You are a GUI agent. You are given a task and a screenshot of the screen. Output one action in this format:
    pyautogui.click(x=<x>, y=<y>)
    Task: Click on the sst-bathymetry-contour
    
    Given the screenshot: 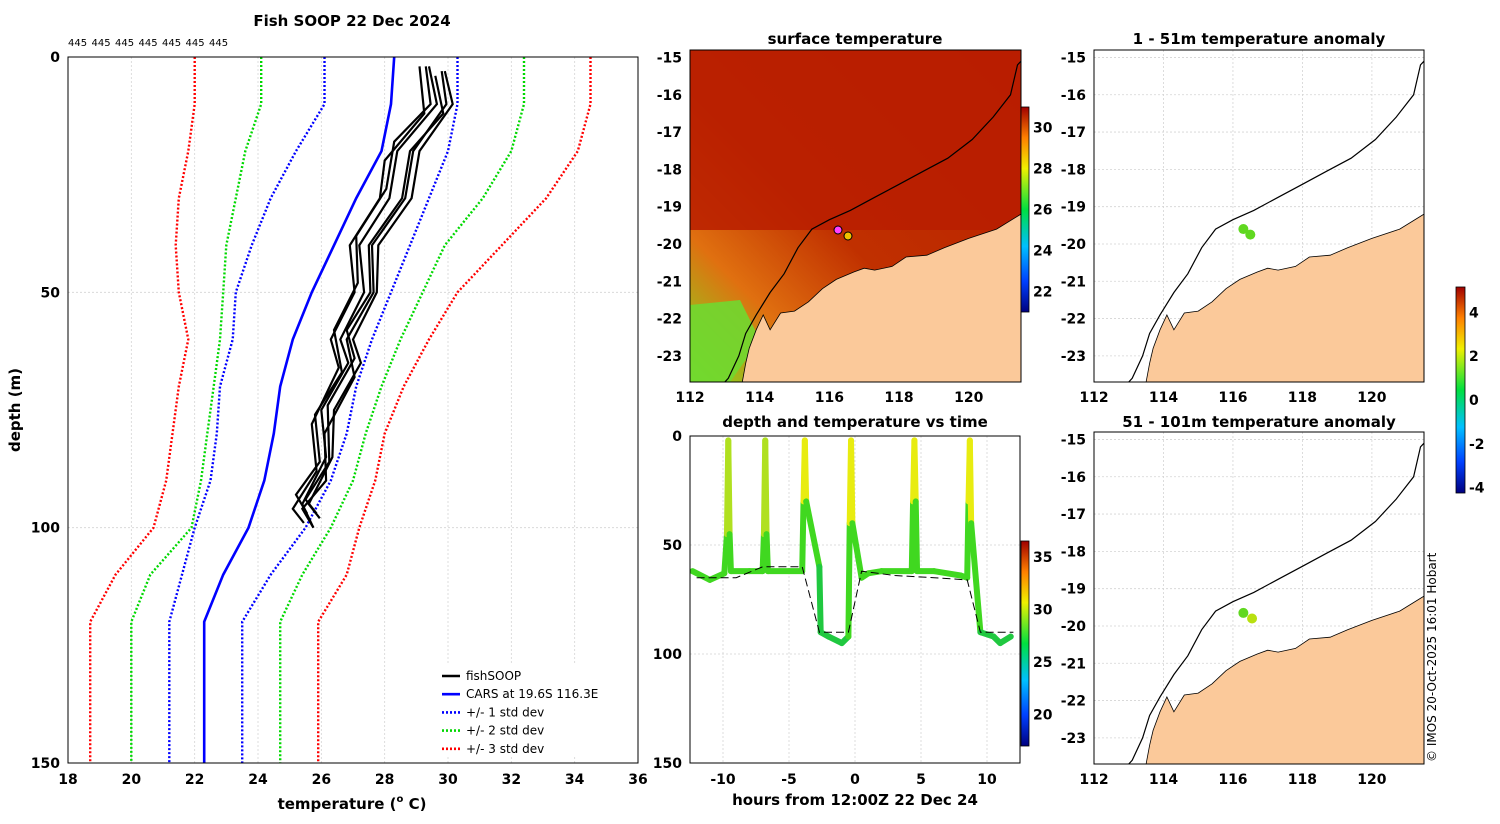 What is the action you would take?
    pyautogui.click(x=872, y=221)
    